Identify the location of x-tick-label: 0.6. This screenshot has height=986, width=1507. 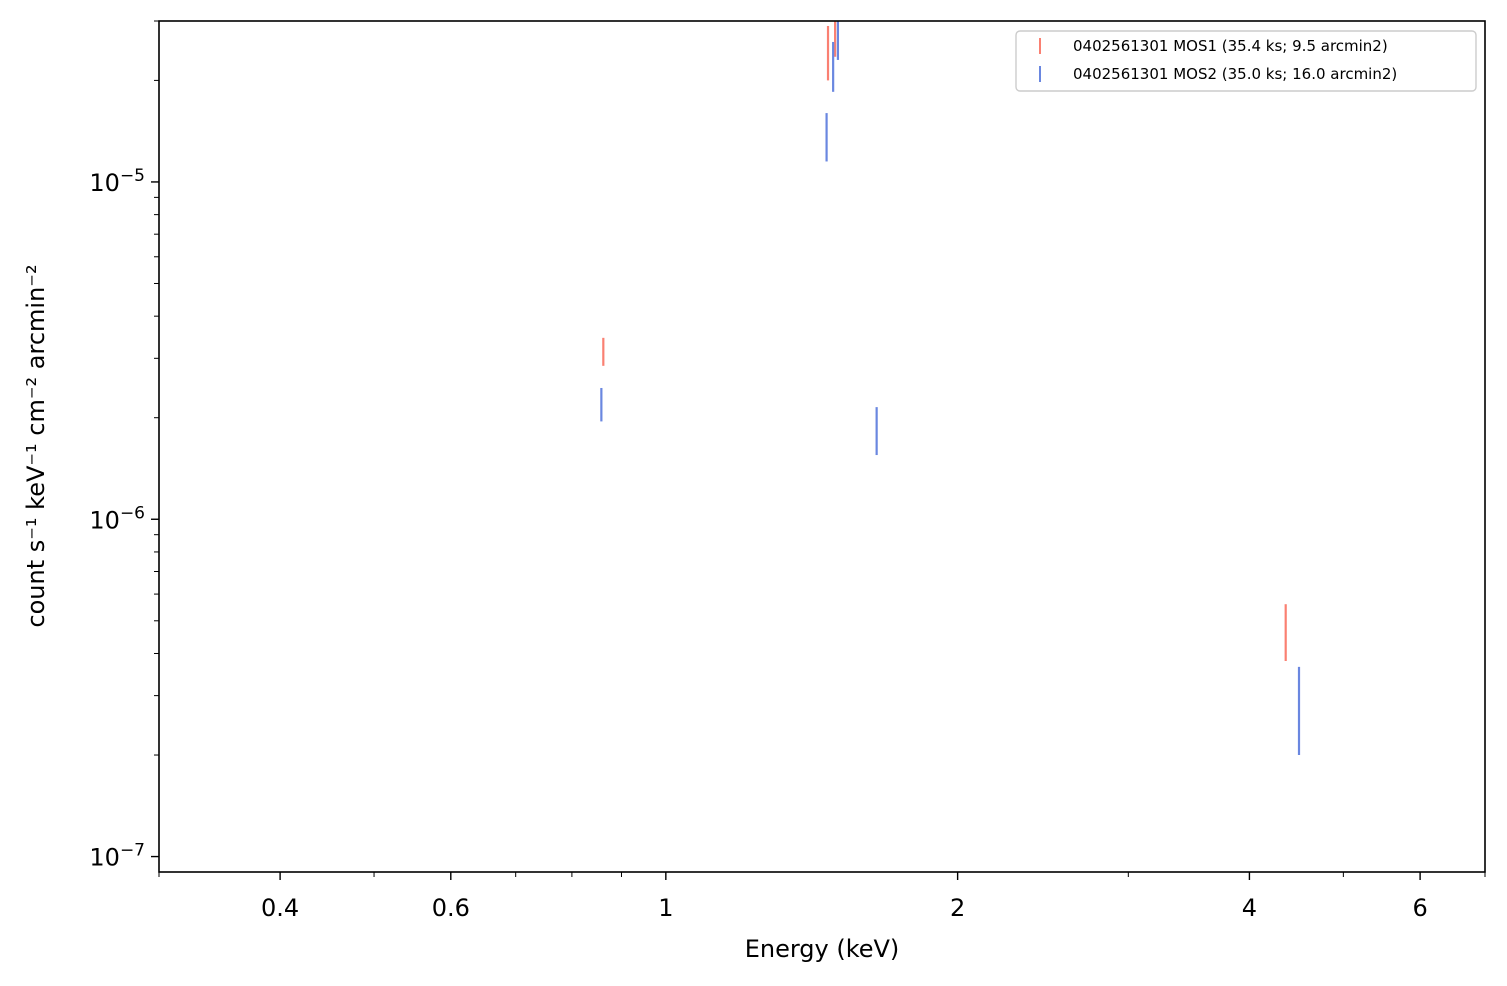
(451, 908).